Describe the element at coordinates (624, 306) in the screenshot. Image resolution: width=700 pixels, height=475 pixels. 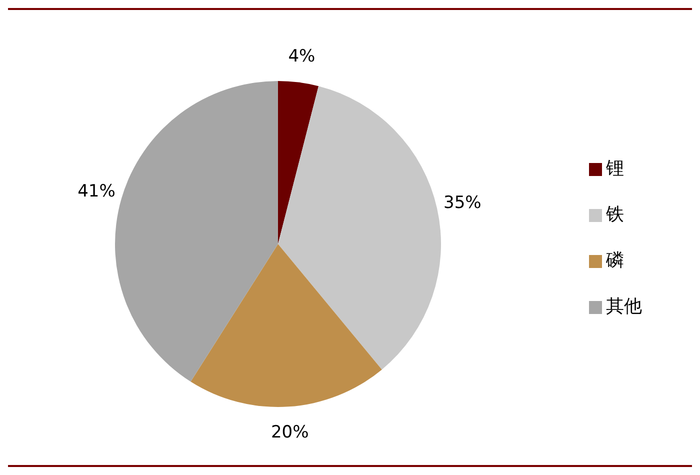
I see `legend-label: 其他` at that location.